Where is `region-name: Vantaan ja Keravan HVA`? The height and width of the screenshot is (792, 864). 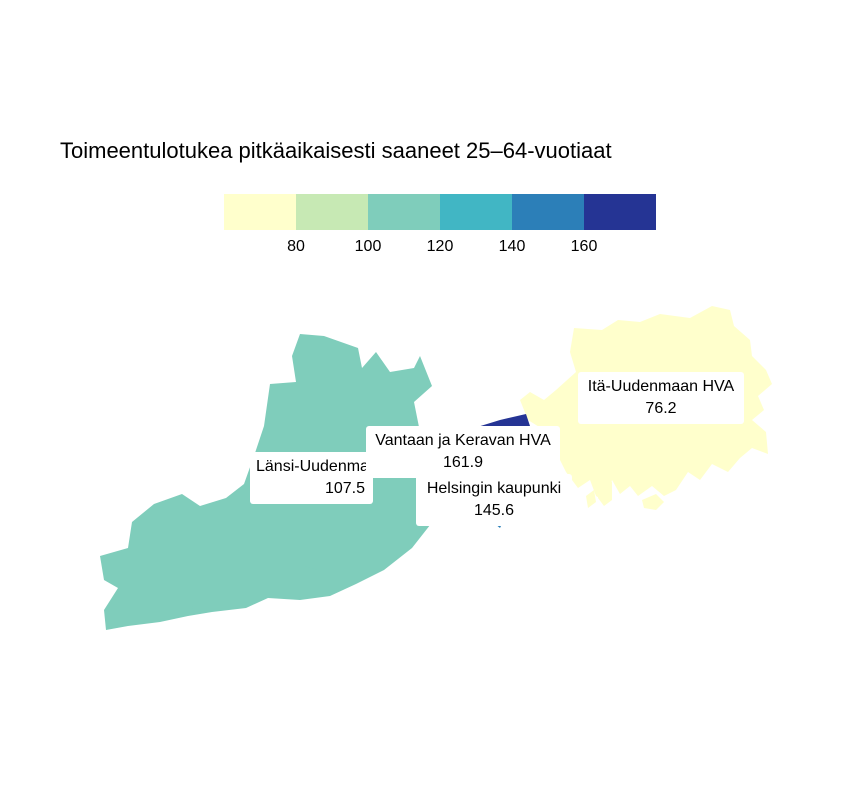 region-name: Vantaan ja Keravan HVA is located at coordinates (463, 440).